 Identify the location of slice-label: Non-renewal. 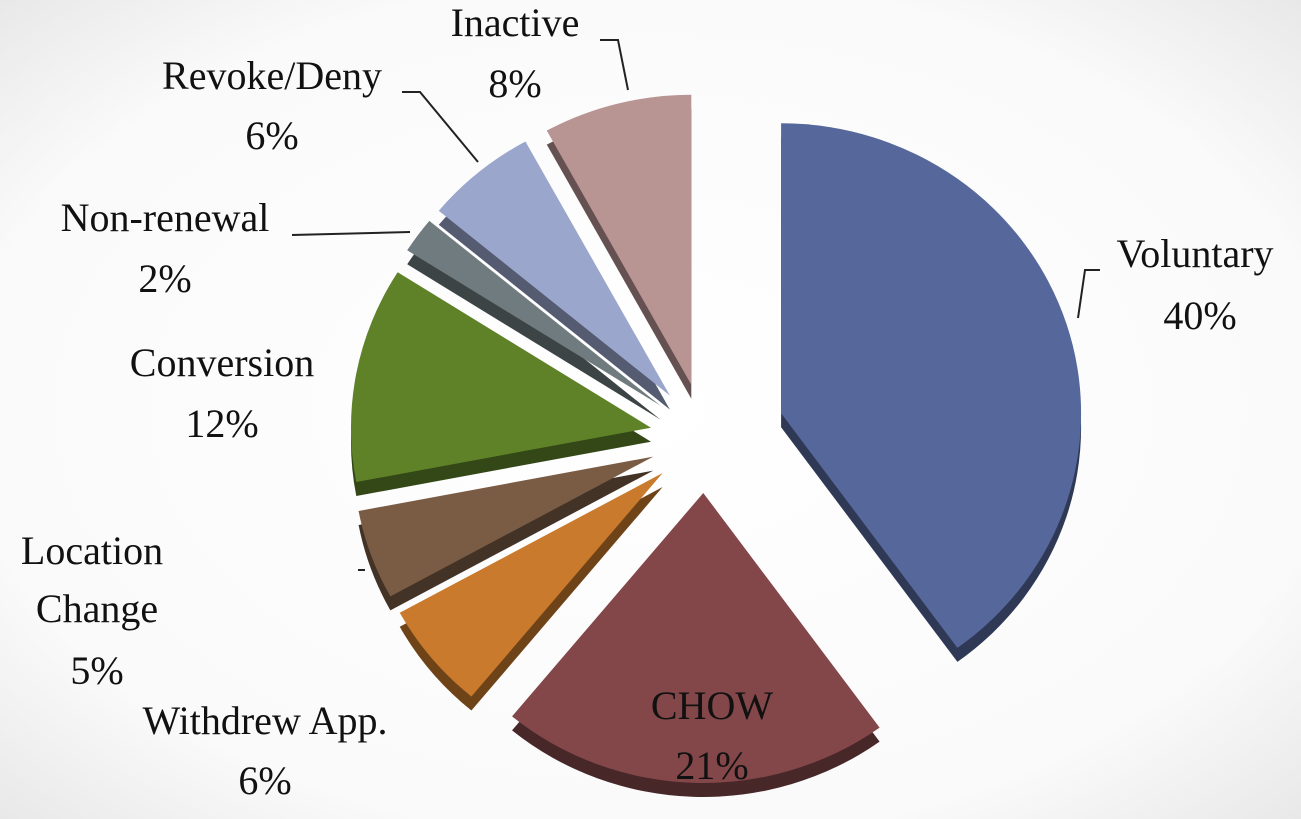
(165, 217).